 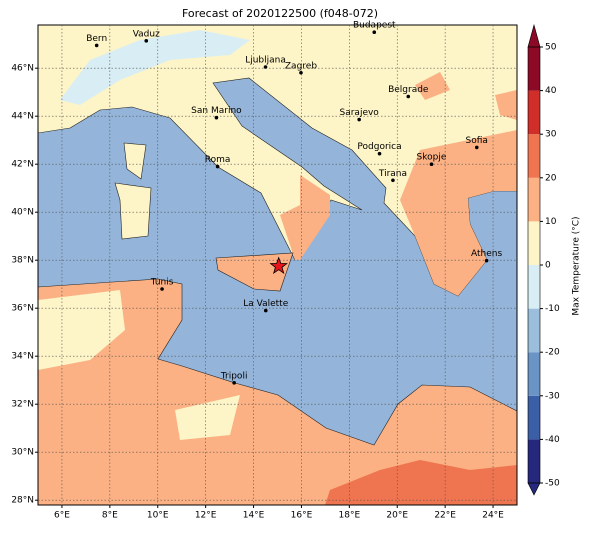 I want to click on event-marker, so click(x=278, y=265).